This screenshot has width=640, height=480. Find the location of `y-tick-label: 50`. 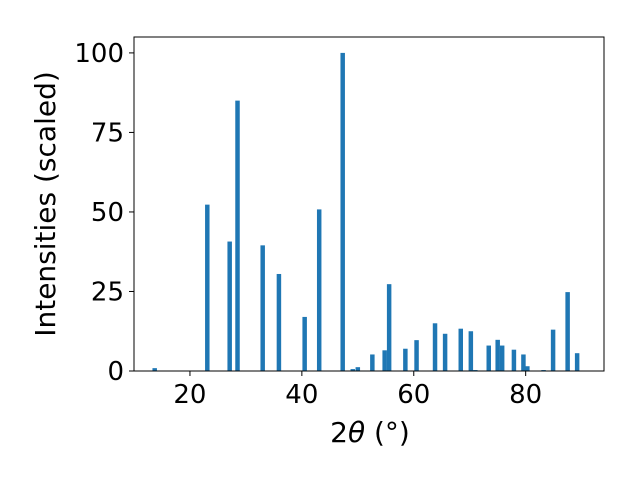

y-tick-label: 50 is located at coordinates (107, 213).